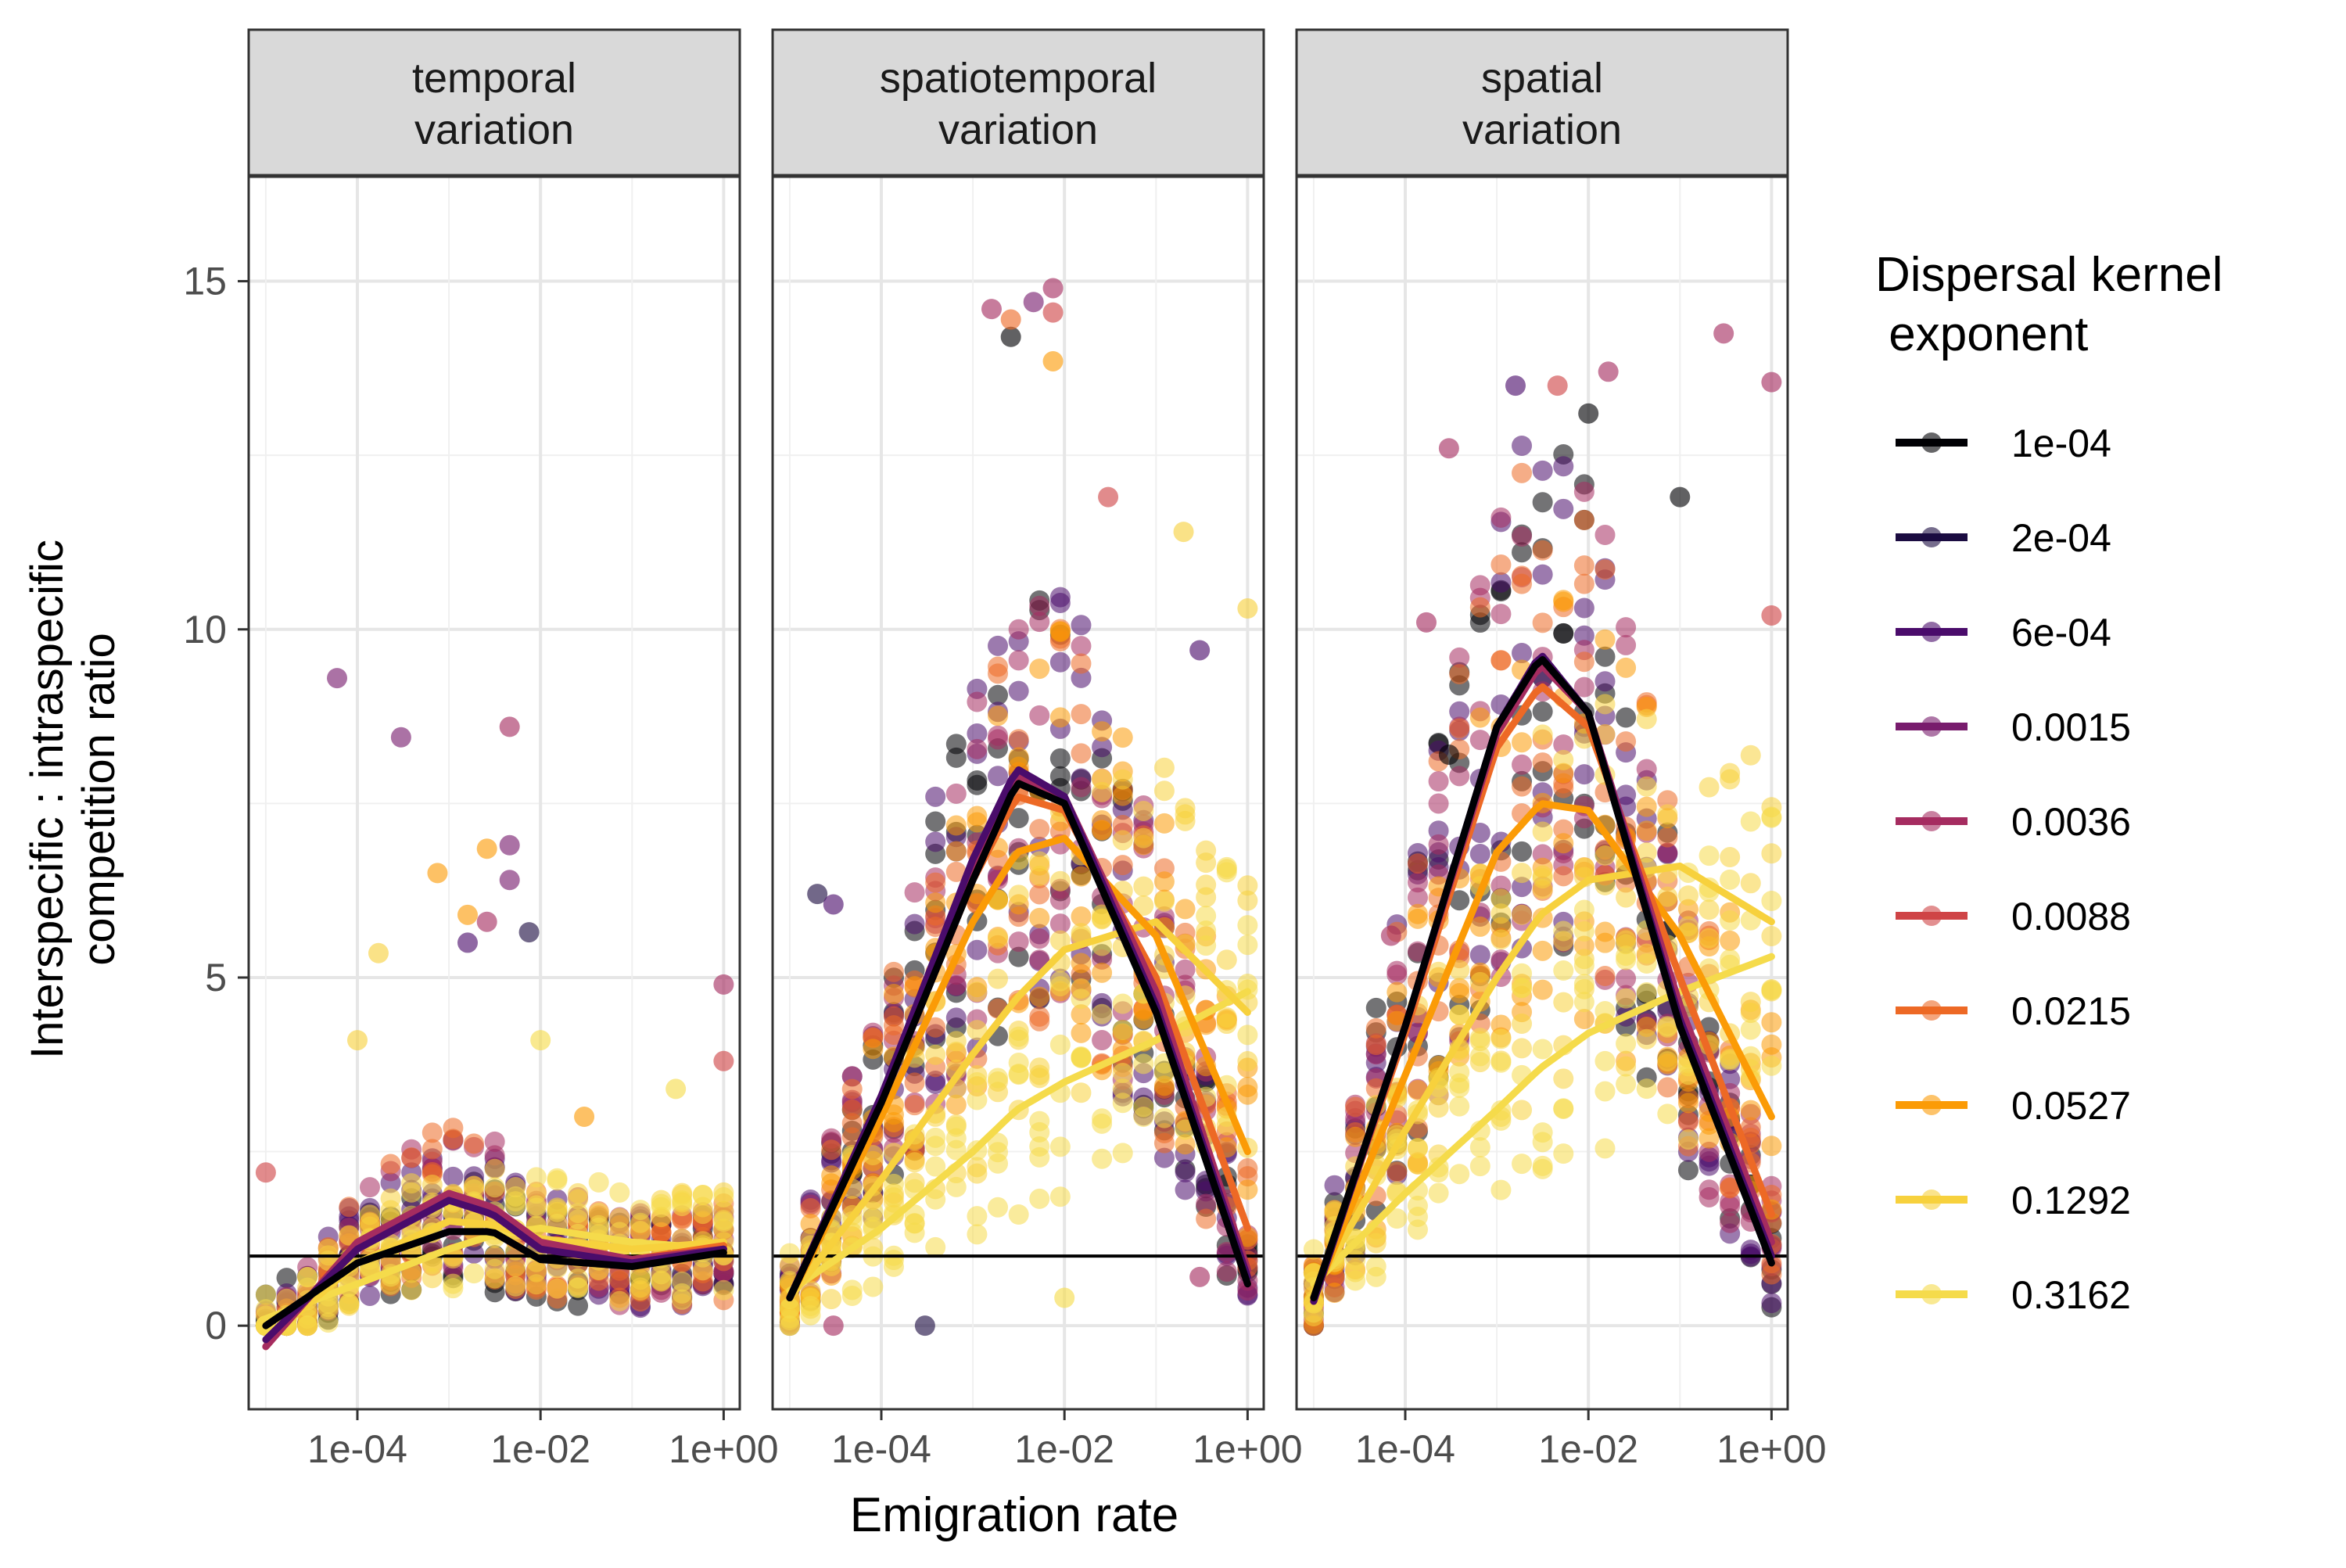  I want to click on legend-label: 0.0527, so click(2071, 1106).